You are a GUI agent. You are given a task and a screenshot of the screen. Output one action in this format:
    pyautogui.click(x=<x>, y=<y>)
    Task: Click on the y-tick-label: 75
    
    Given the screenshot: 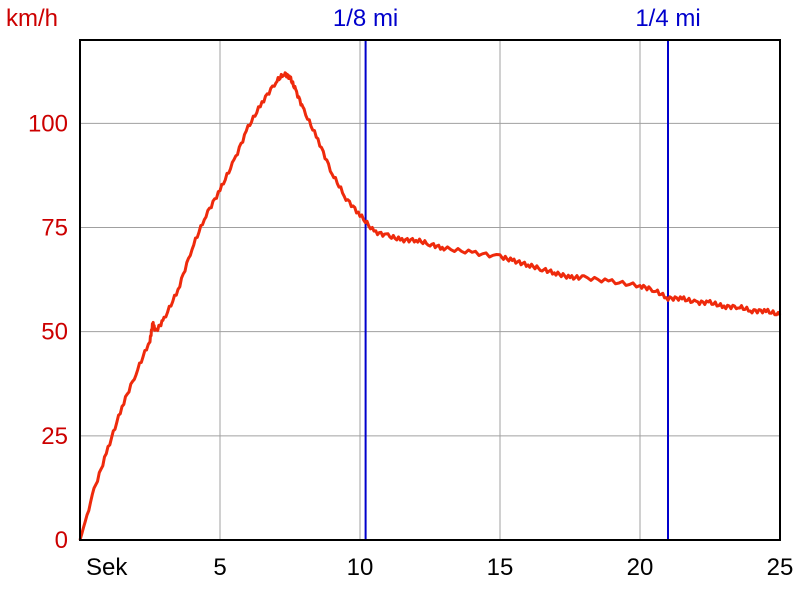 What is the action you would take?
    pyautogui.click(x=54, y=228)
    